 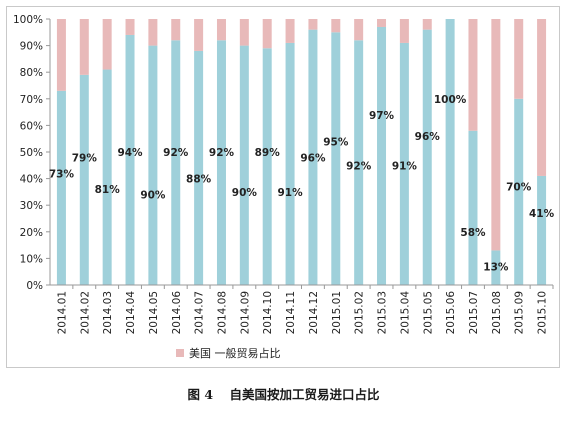 What do you see at coordinates (428, 137) in the screenshot?
I see `data-label: 96%` at bounding box center [428, 137].